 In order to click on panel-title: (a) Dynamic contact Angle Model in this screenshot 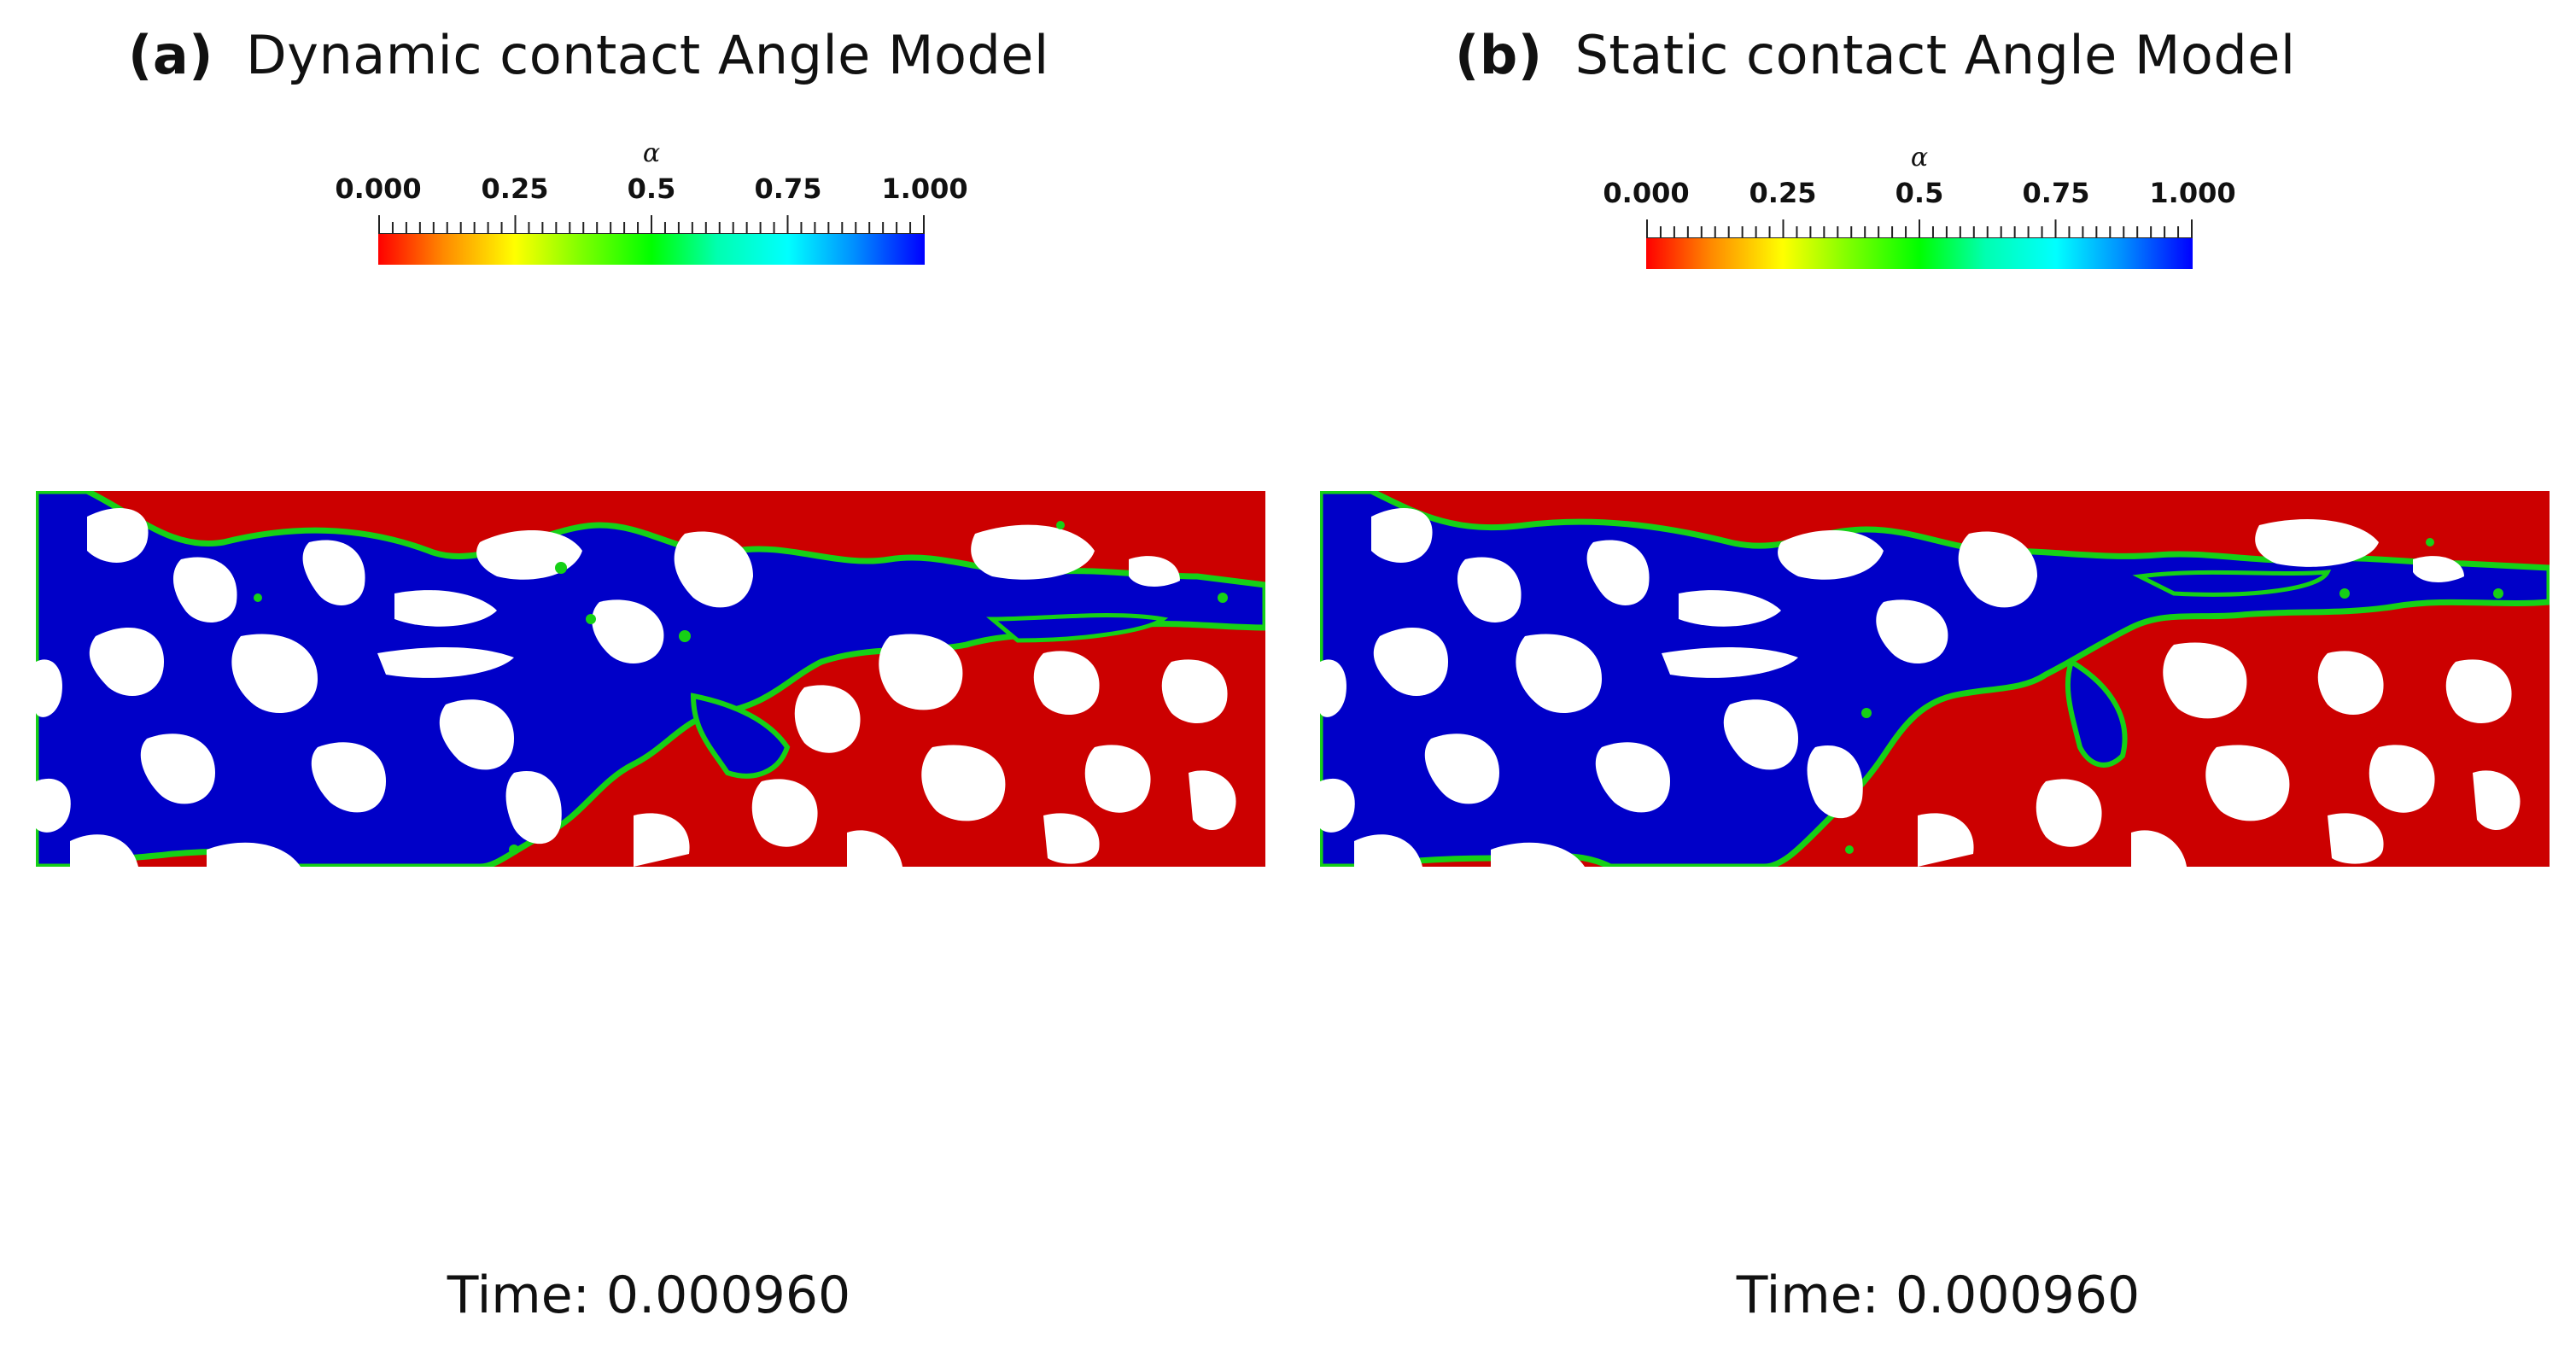, I will do `click(588, 55)`.